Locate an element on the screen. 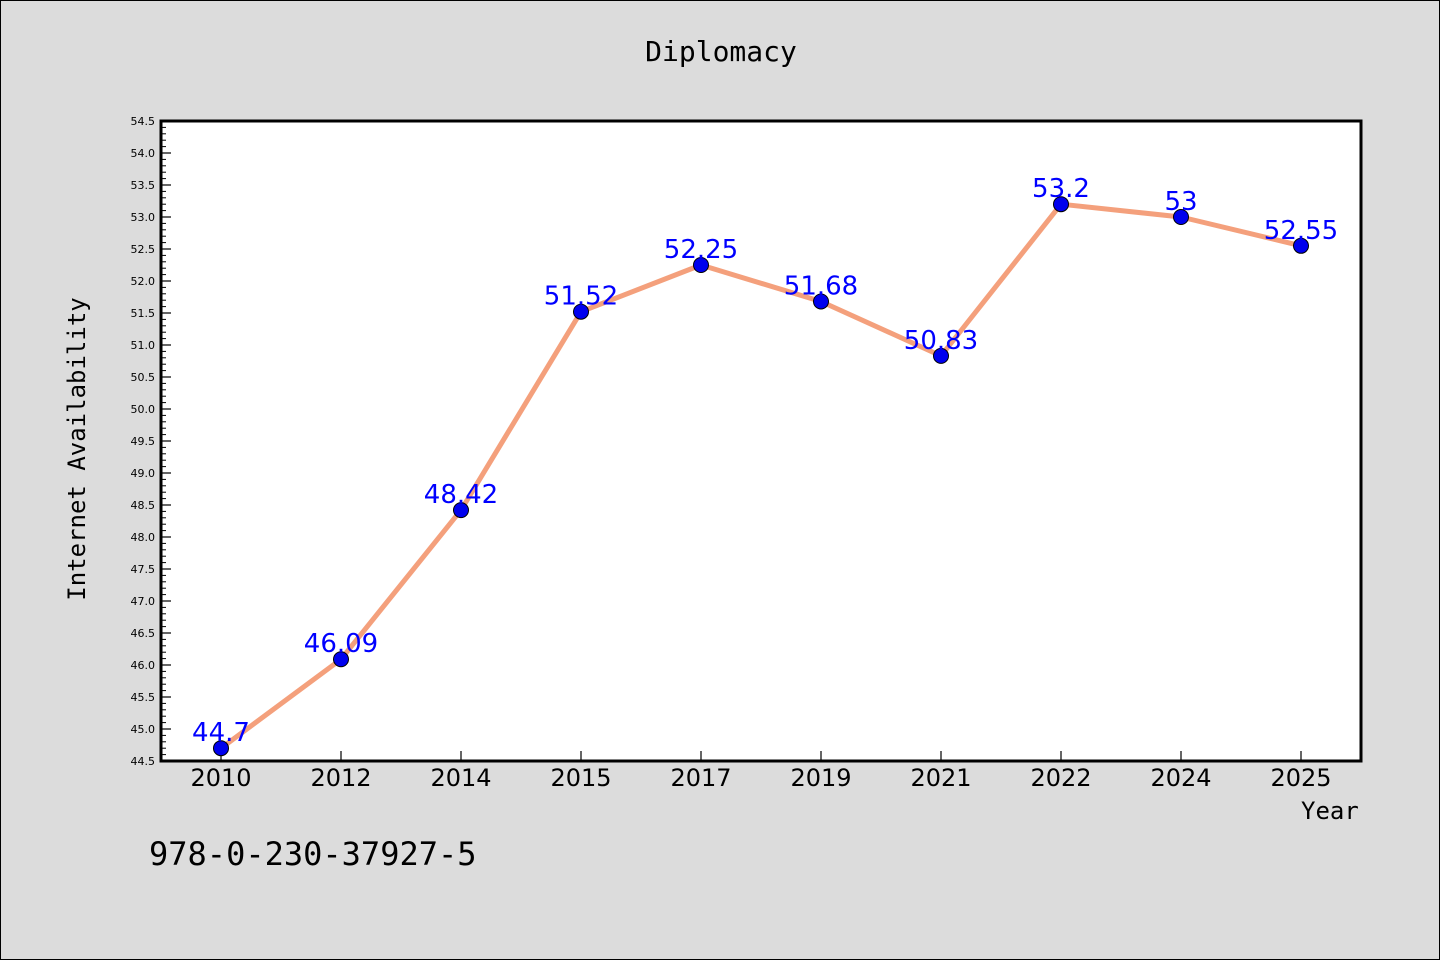  x-axis-ticks: 2010 2012 2014 2015 2017 2019 2021 2022 2024 2025 is located at coordinates (761, 771).